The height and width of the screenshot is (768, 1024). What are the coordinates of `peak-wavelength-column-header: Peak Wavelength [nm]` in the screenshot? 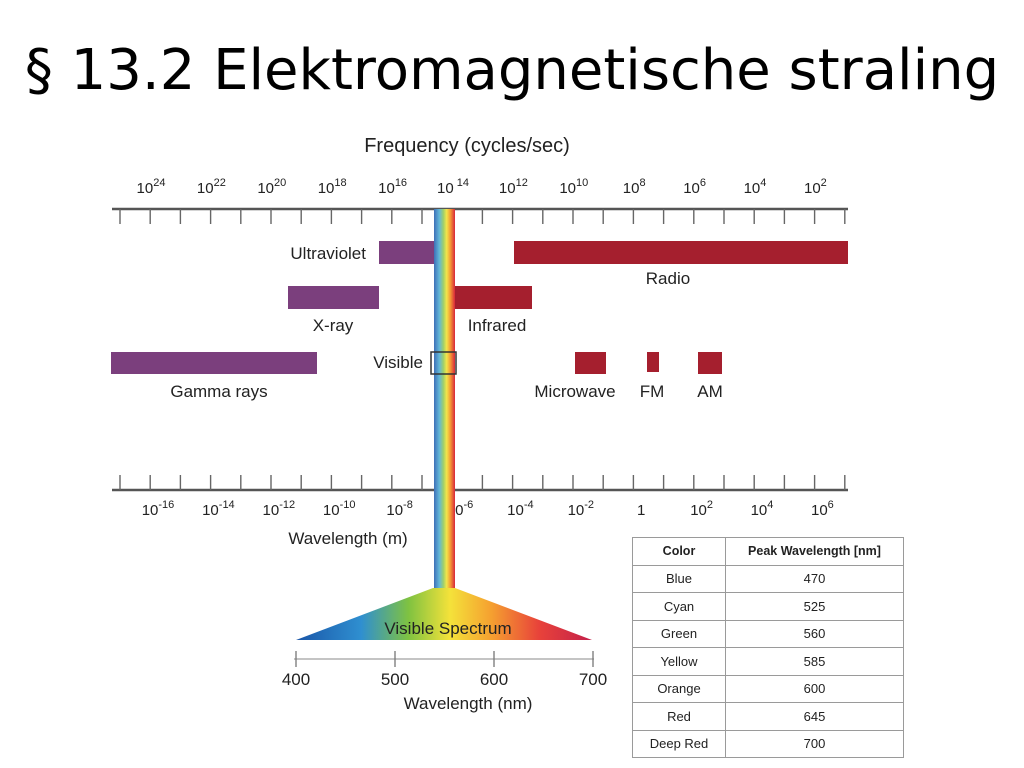 It's located at (814, 551).